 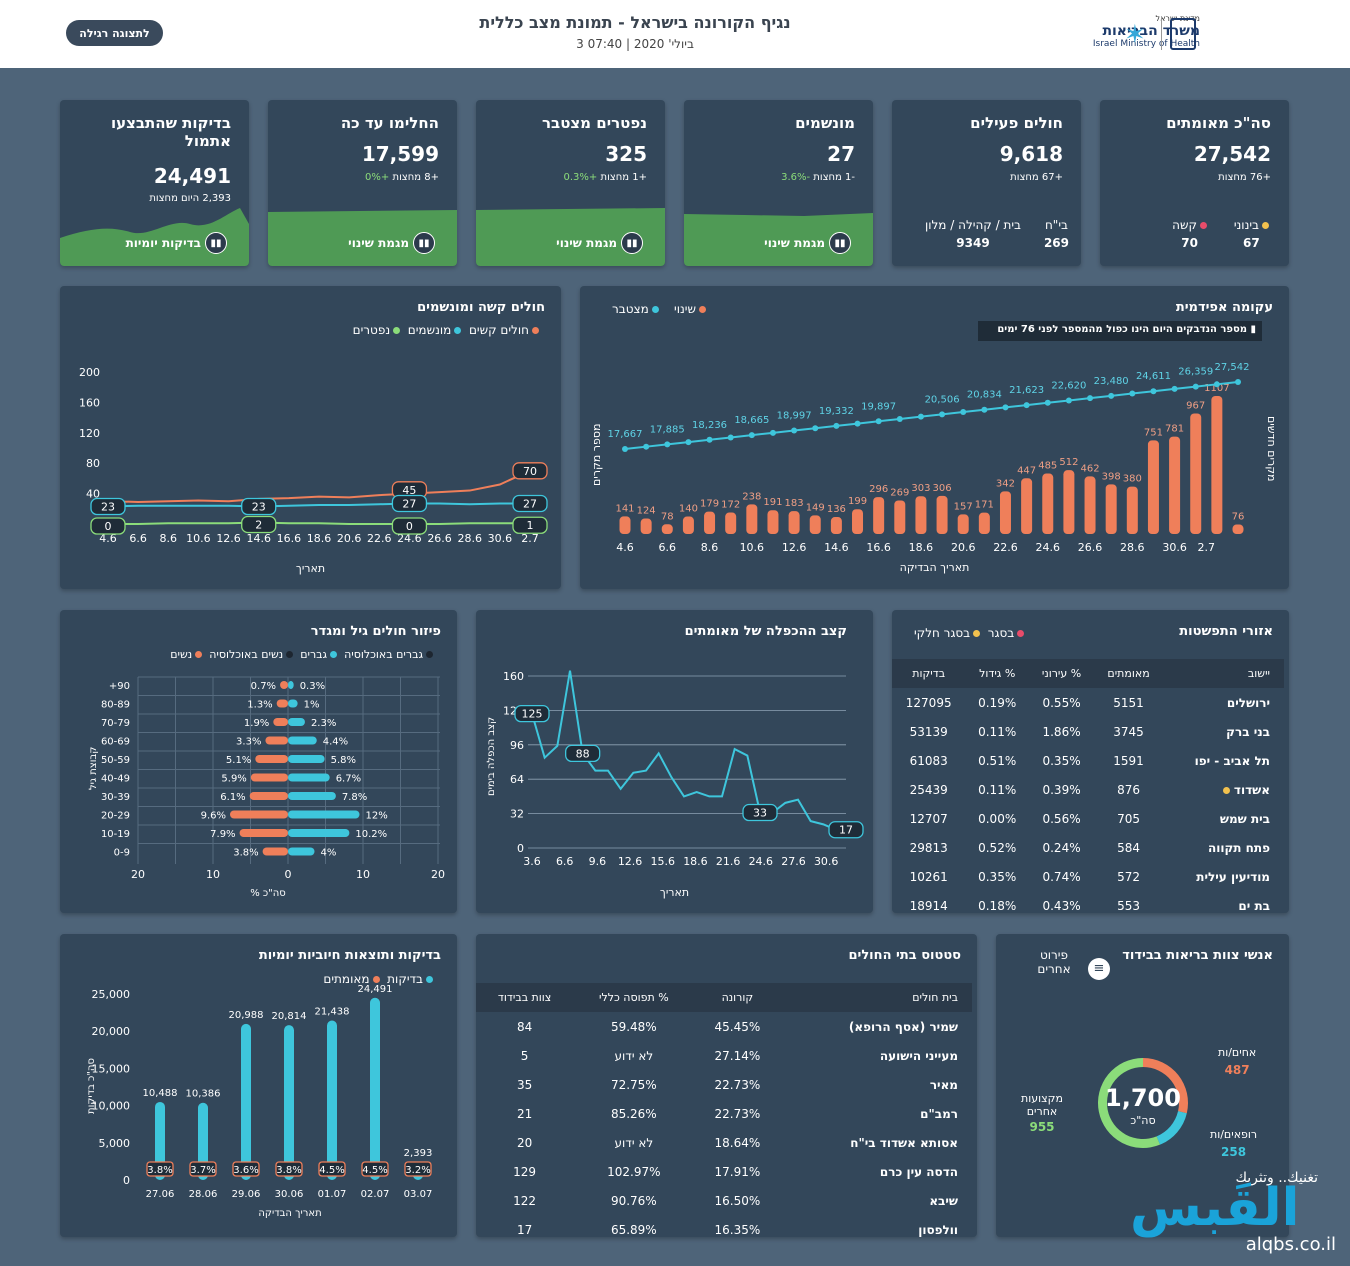 What do you see at coordinates (1088, 702) in the screenshot?
I see `table-row: ירושלים 5151 0.55% 0.19% 127095` at bounding box center [1088, 702].